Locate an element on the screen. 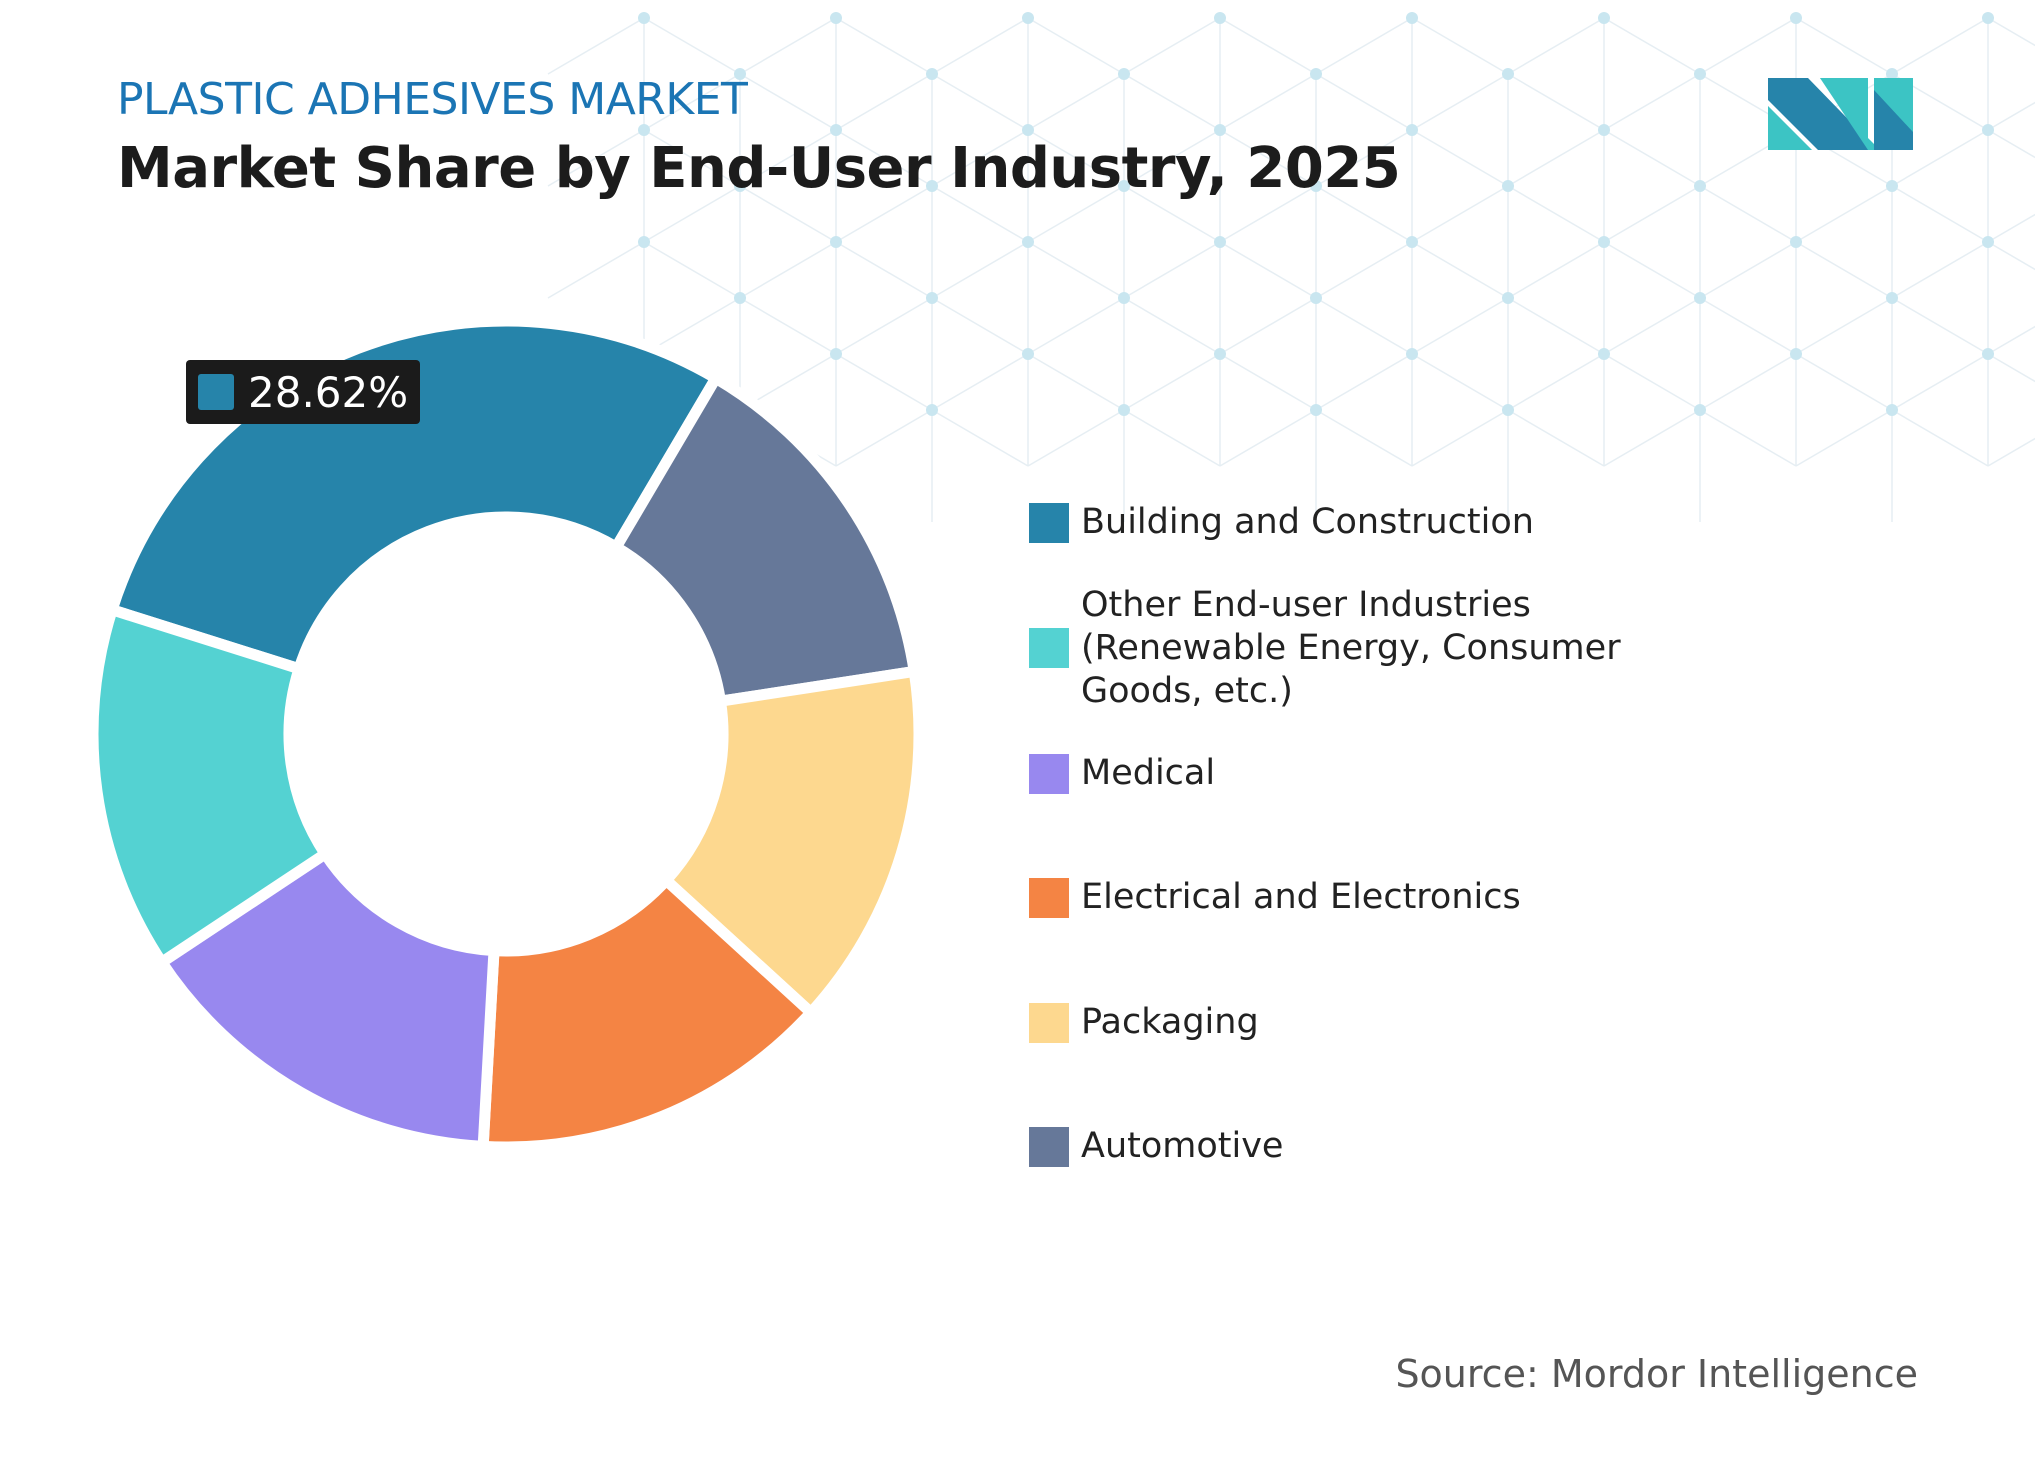 The width and height of the screenshot is (2035, 1480). legend-label: Medical is located at coordinates (1148, 773).